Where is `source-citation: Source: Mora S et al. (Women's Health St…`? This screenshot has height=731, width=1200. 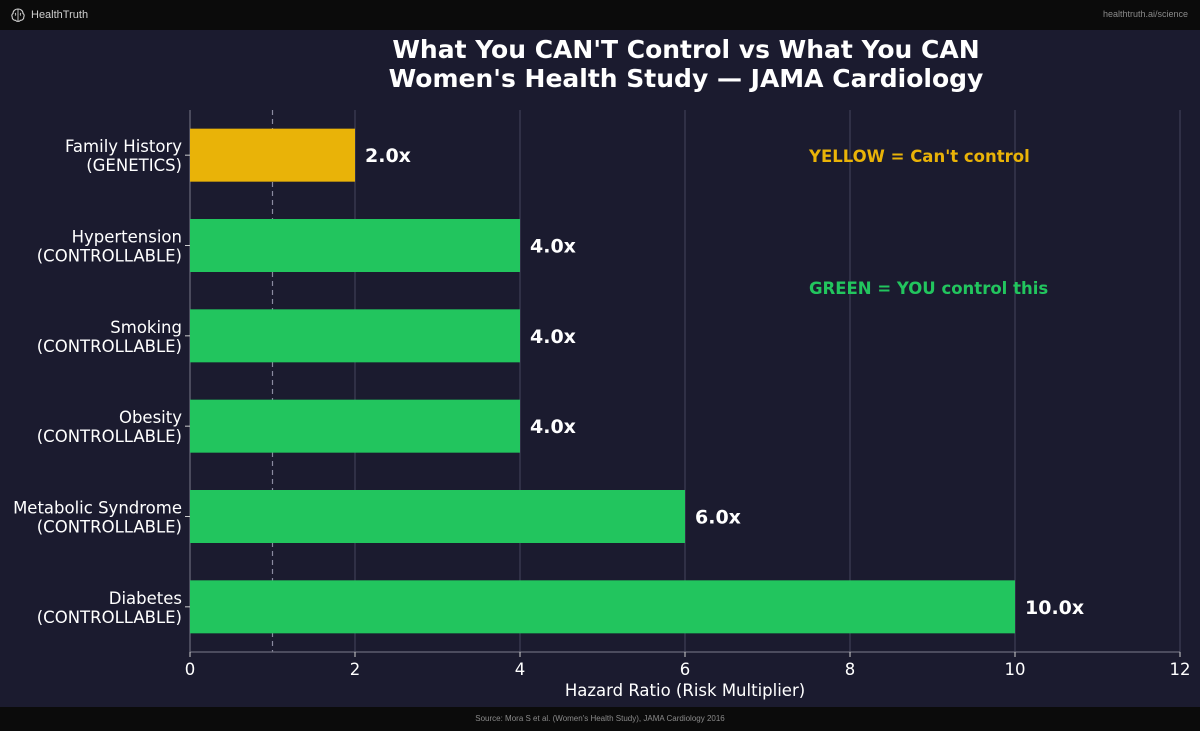
source-citation: Source: Mora S et al. (Women's Health St… is located at coordinates (600, 718).